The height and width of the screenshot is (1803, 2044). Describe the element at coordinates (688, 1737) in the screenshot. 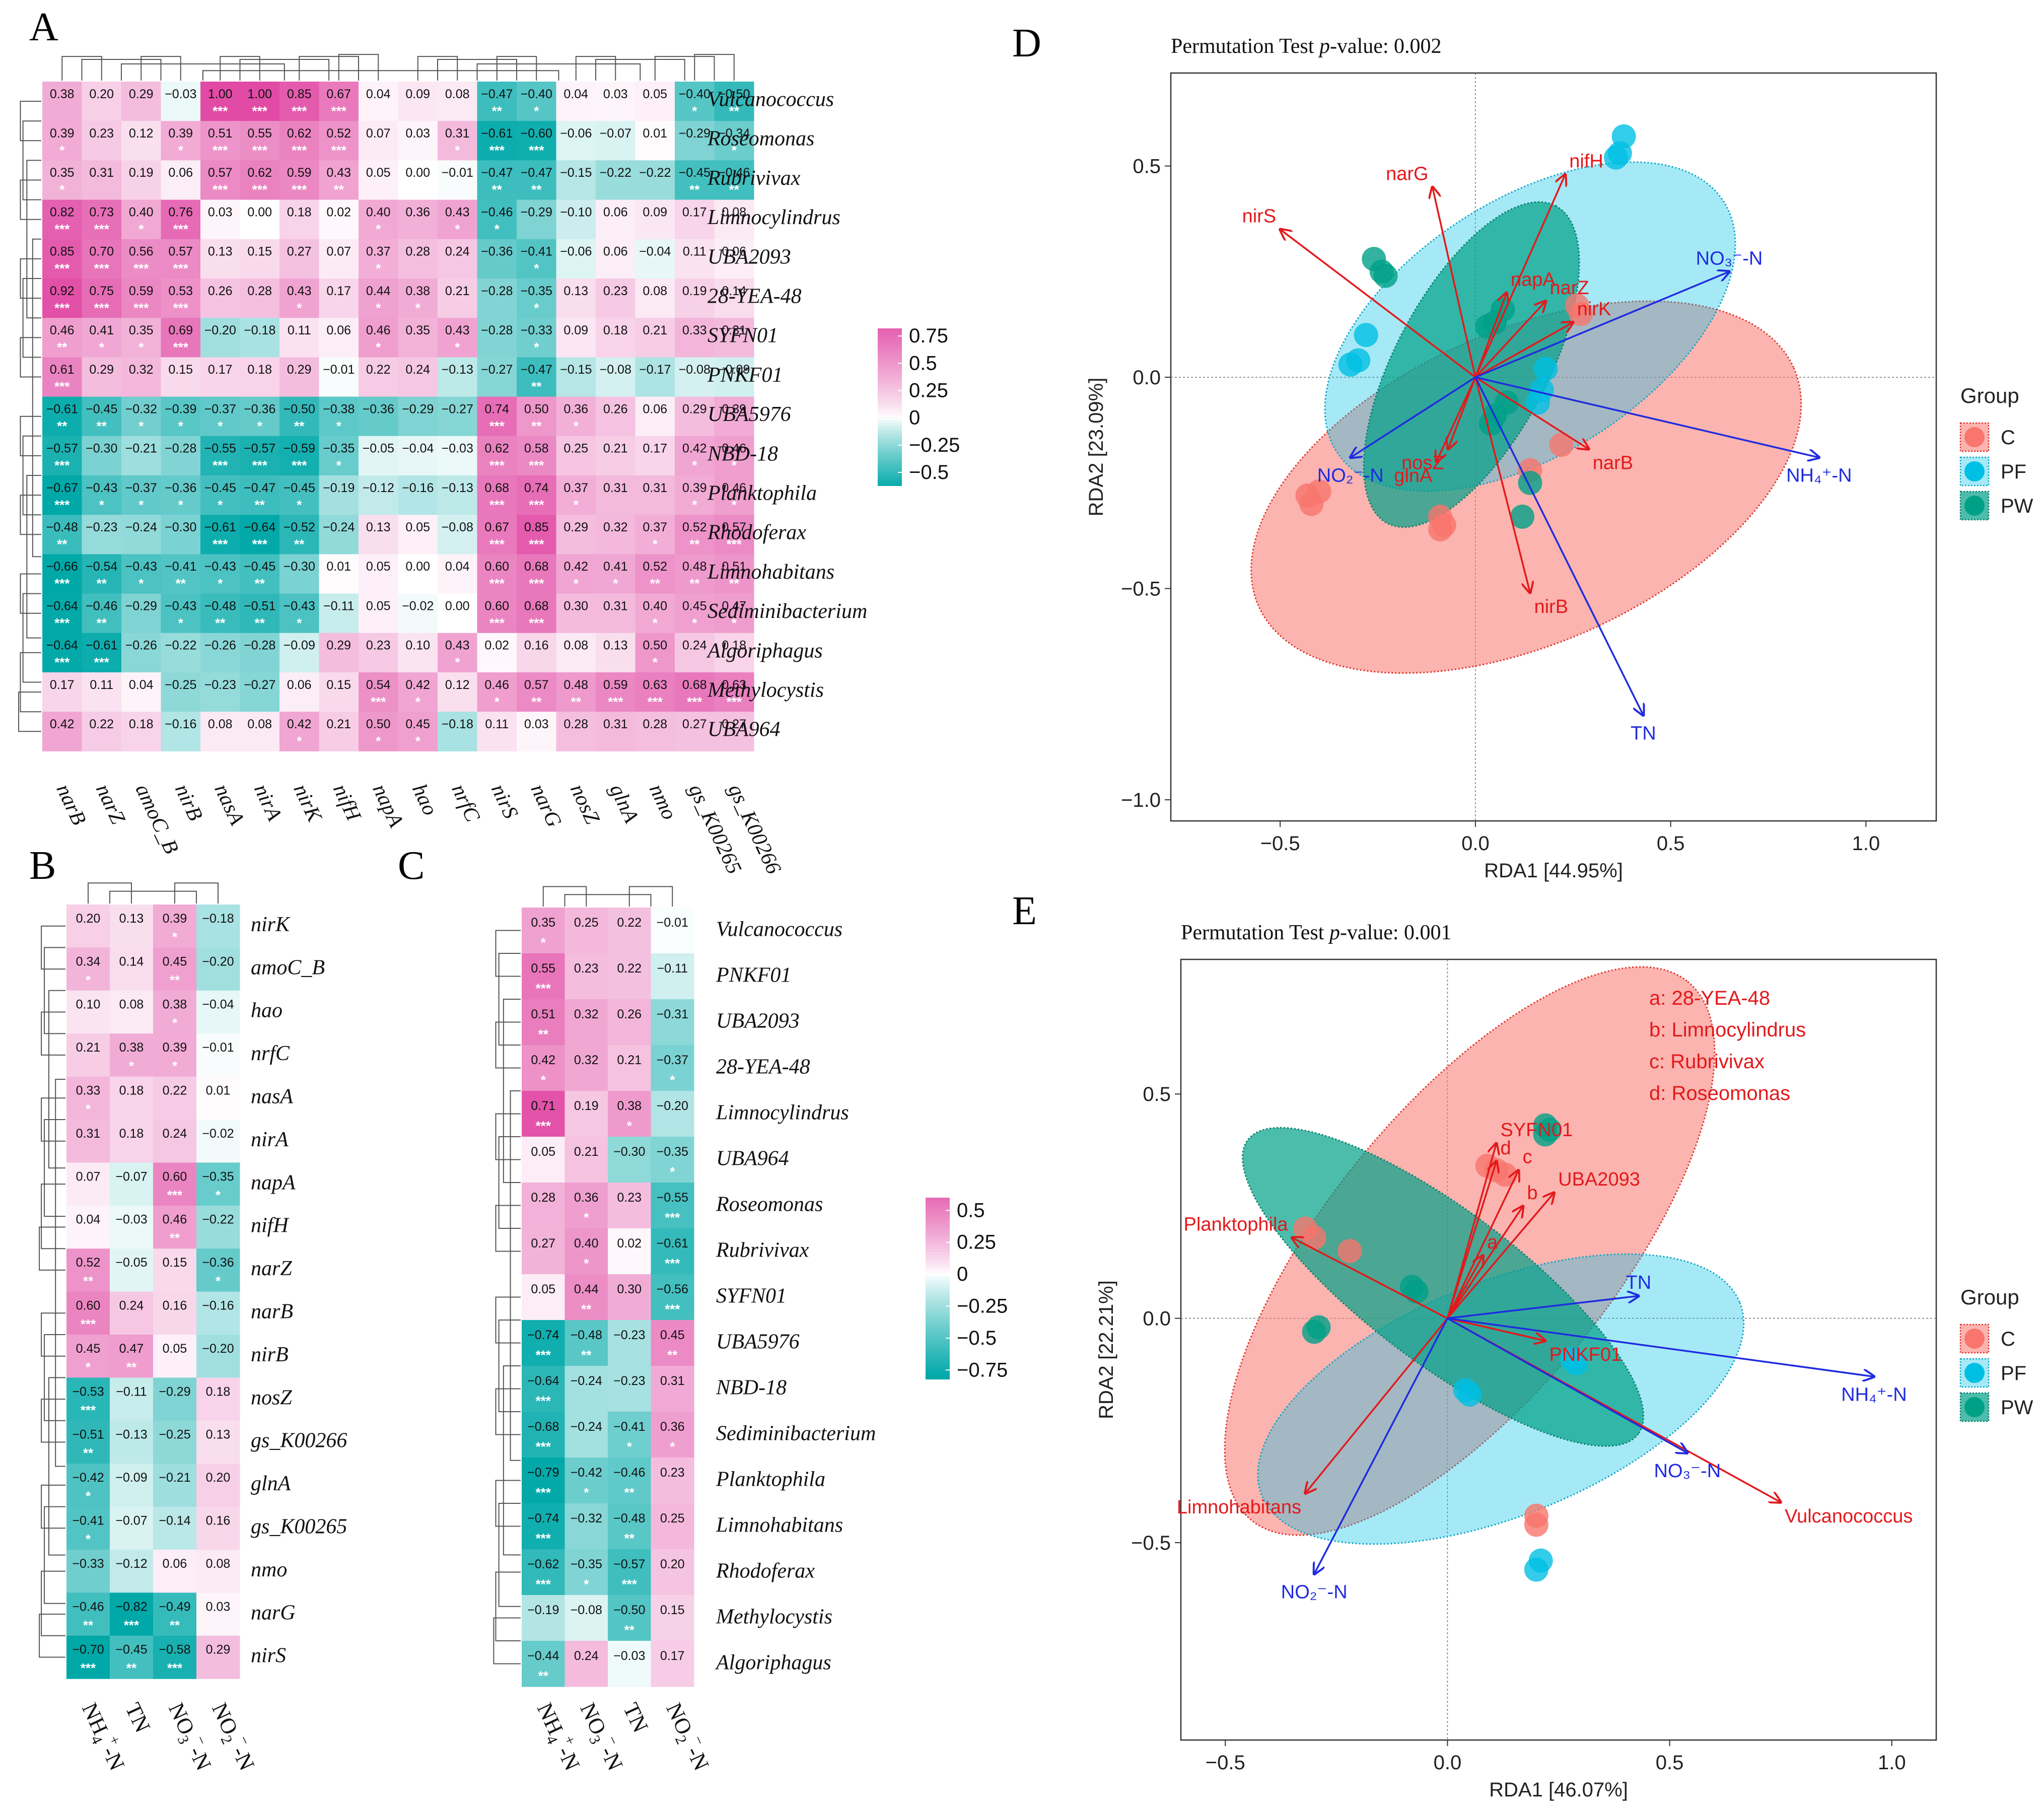

I see `column-label: NO2−-N` at that location.